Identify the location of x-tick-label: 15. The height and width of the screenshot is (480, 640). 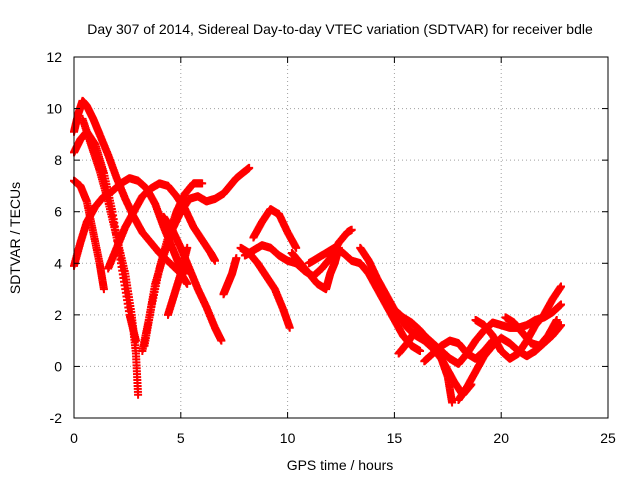
(395, 438).